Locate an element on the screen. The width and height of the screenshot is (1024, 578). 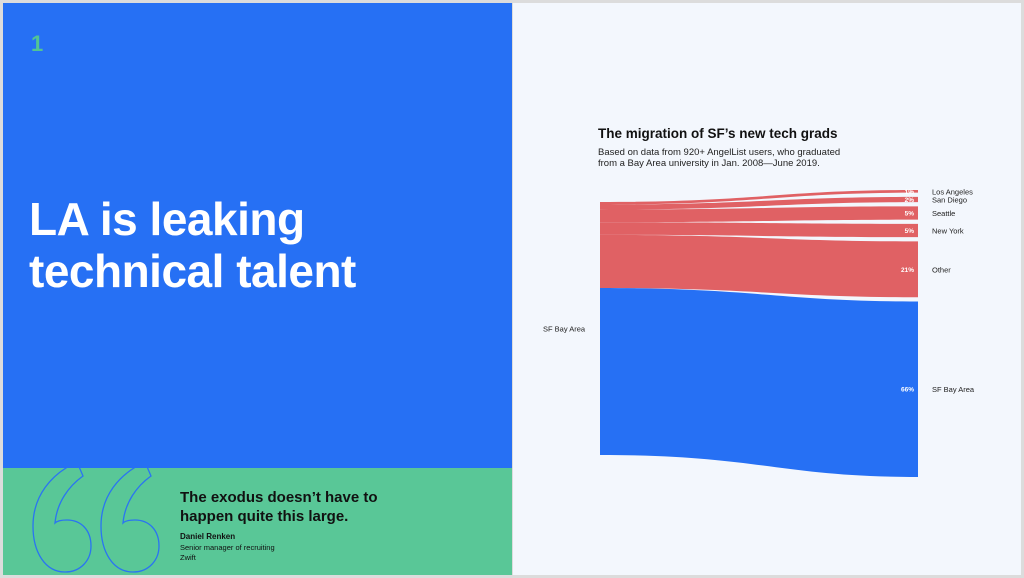
target-label-new-york: New York is located at coordinates (948, 231).